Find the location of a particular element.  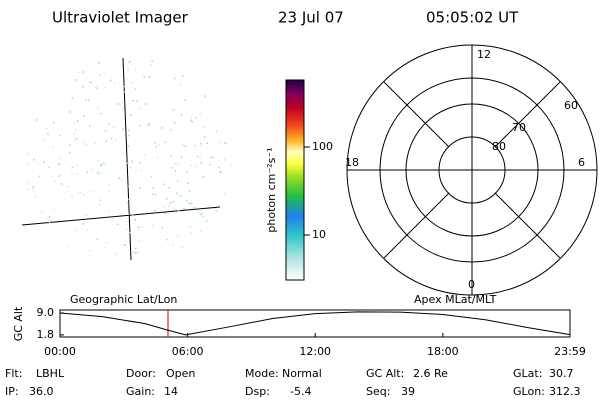

y-tick-label: 1.8 is located at coordinates (46, 334).